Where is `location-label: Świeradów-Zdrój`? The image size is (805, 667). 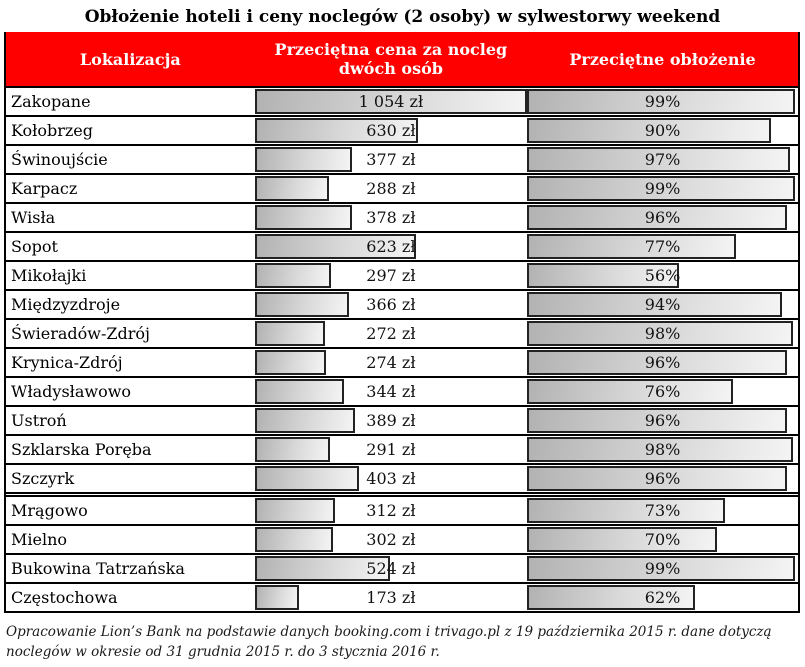
location-label: Świeradów-Zdrój is located at coordinates (81, 333).